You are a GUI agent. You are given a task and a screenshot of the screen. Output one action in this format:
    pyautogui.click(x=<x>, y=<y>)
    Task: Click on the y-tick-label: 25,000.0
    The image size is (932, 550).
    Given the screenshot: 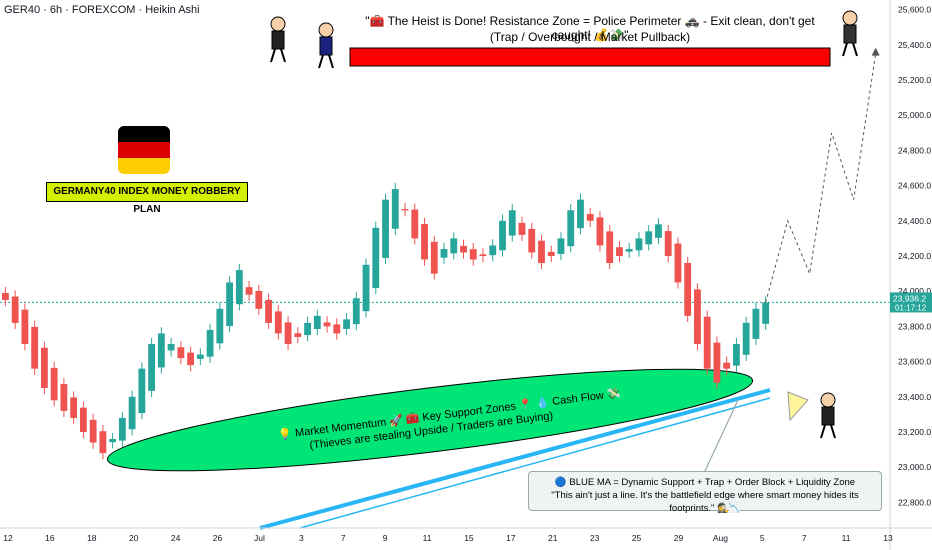 What is the action you would take?
    pyautogui.click(x=914, y=115)
    